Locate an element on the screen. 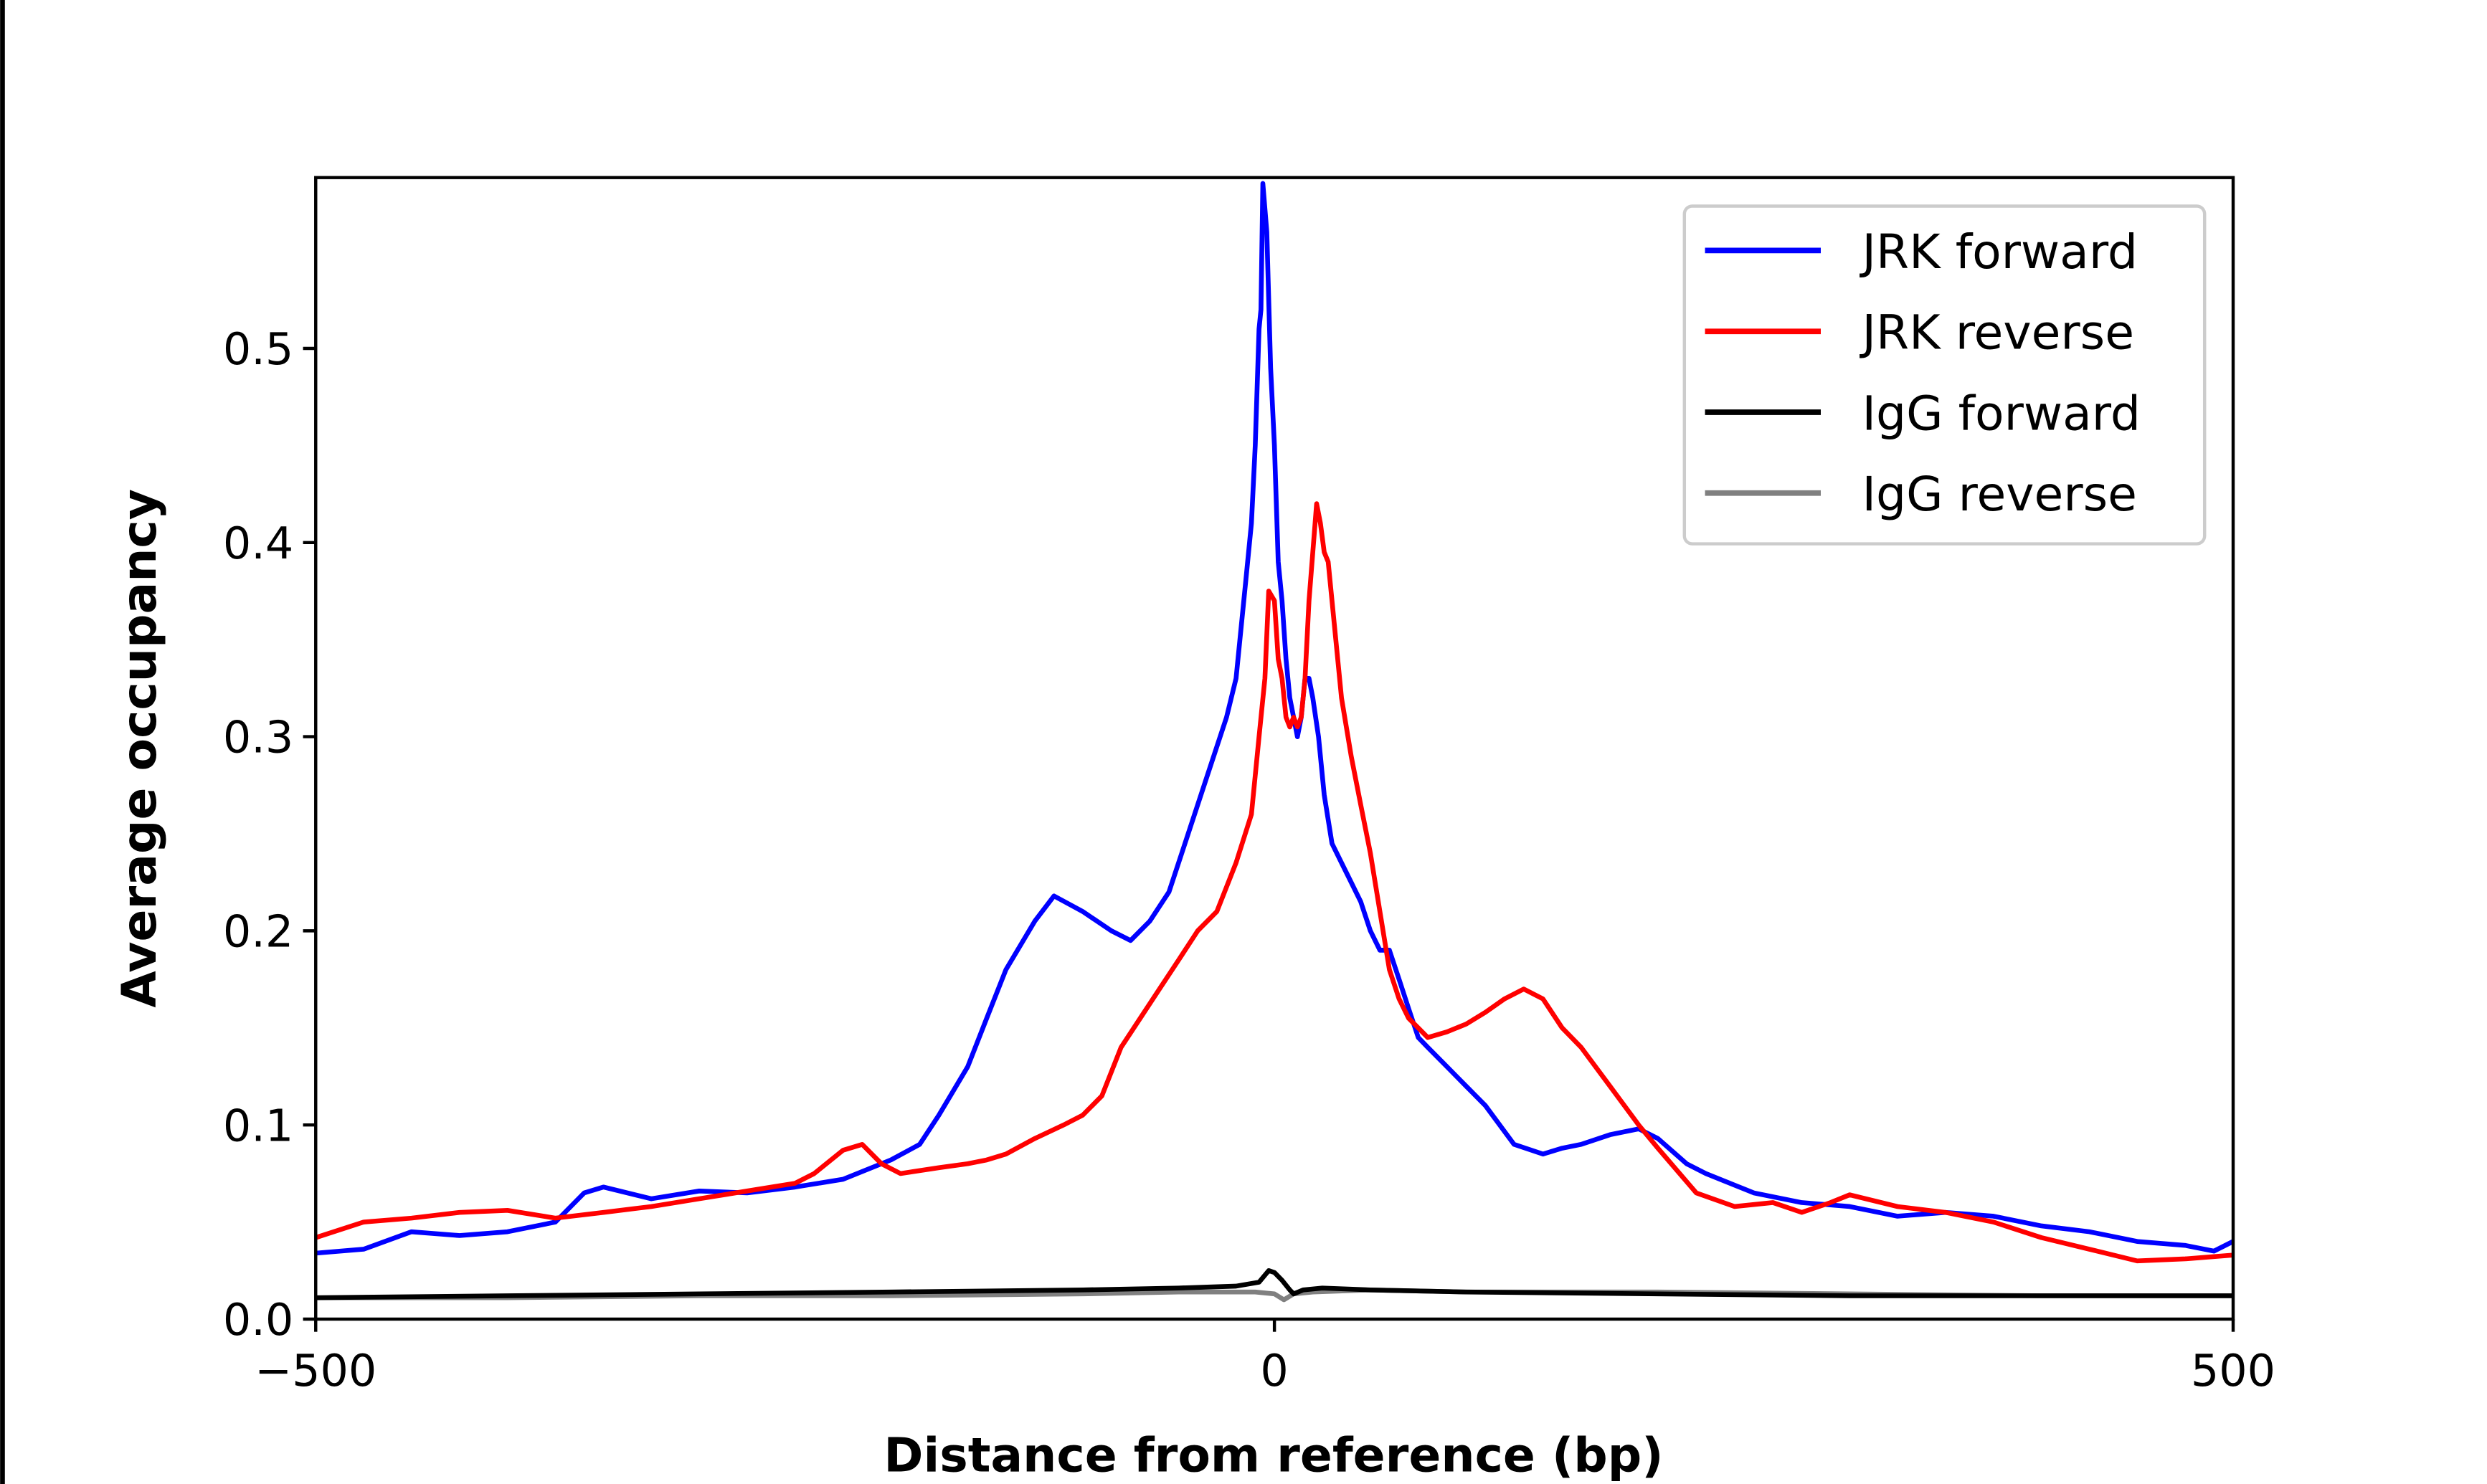  left-border is located at coordinates (3, 742).